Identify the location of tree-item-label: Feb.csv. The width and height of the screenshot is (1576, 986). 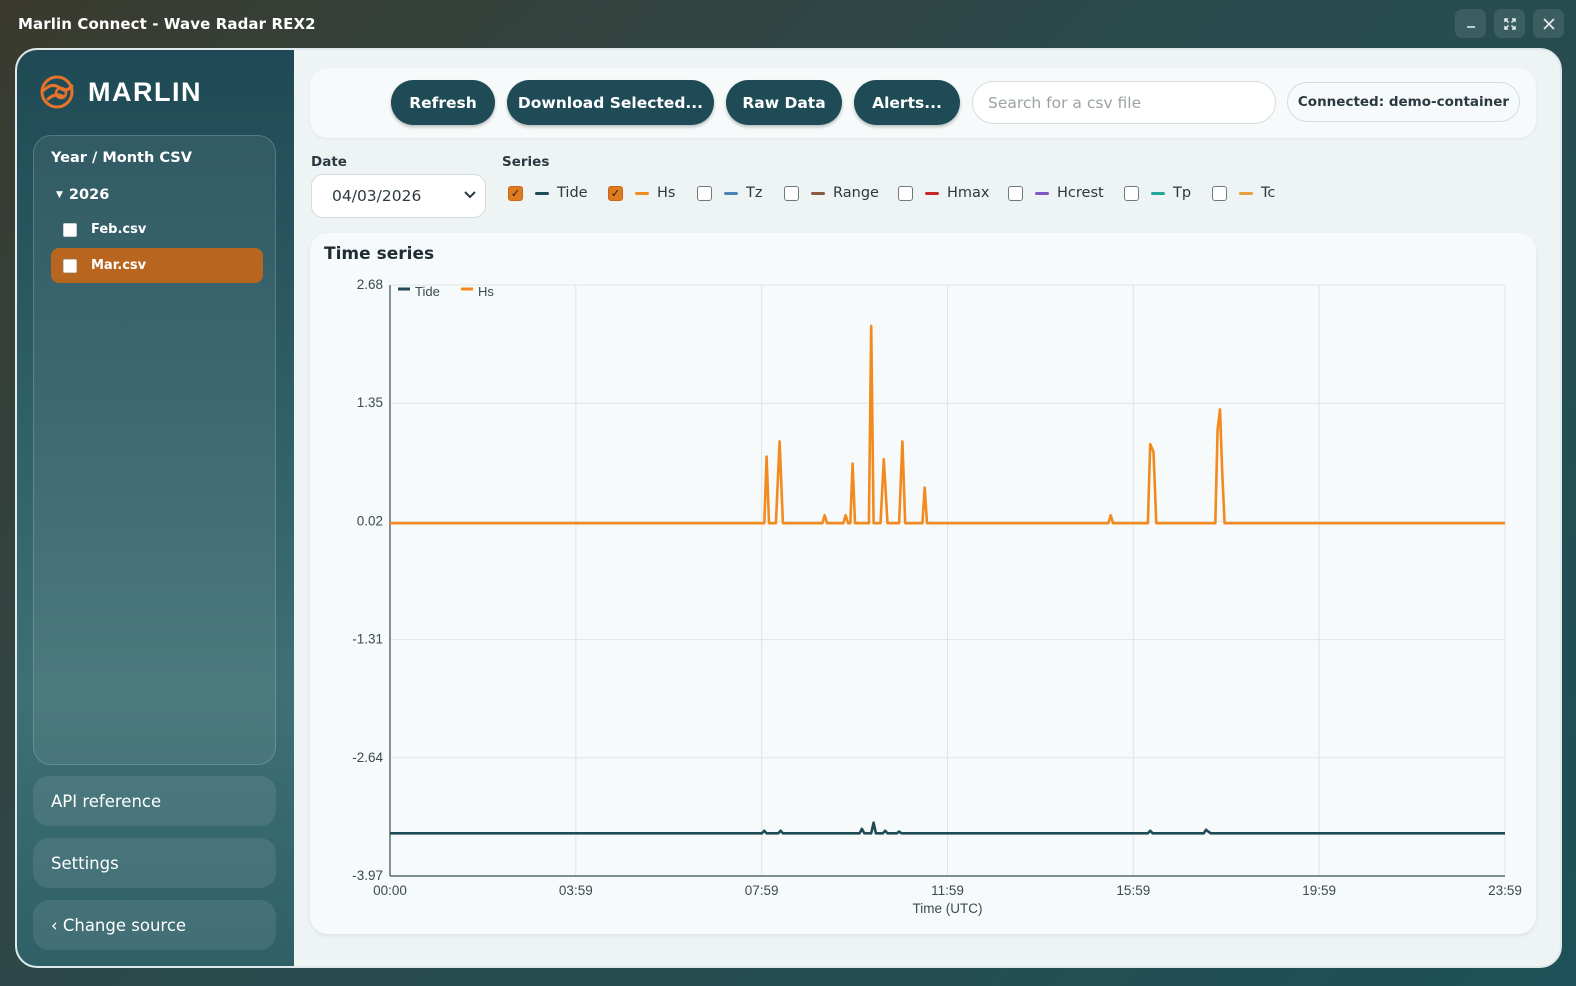
(119, 229).